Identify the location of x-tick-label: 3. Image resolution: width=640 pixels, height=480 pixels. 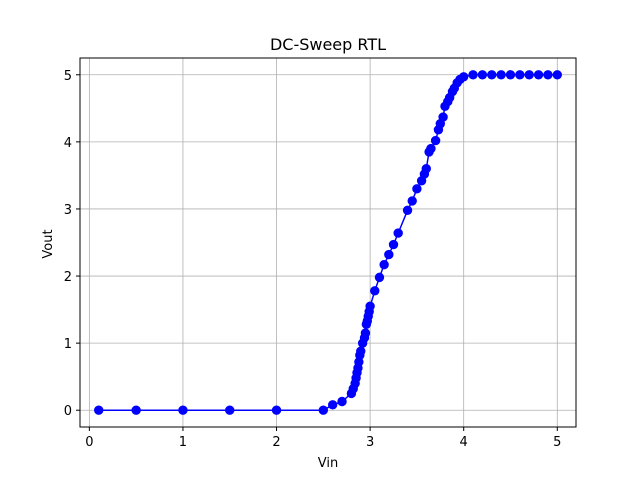
(370, 442).